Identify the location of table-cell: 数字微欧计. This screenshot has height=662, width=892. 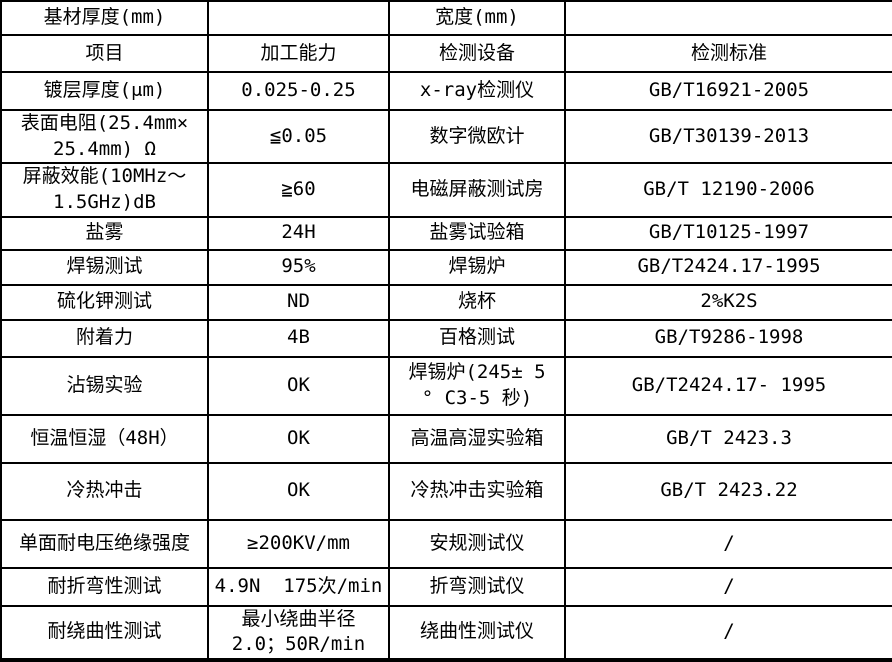
(477, 136).